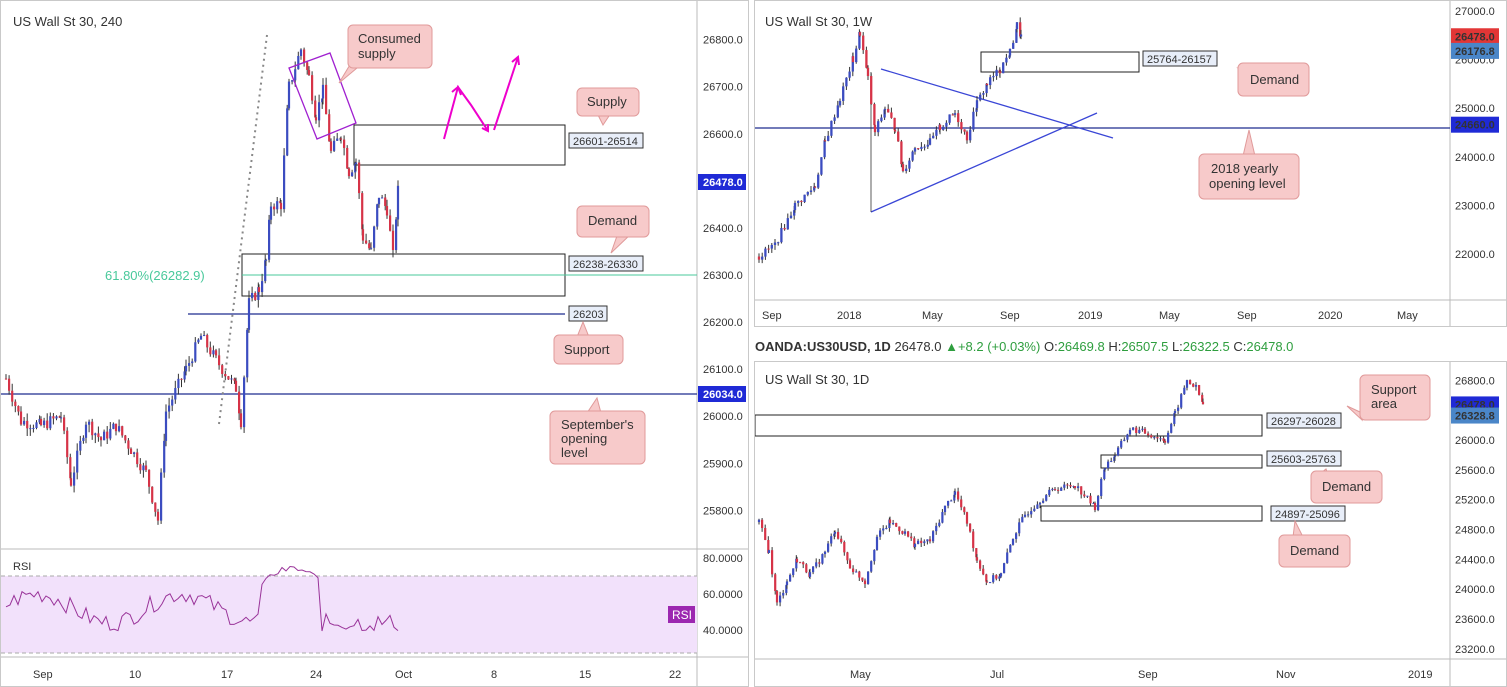 The image size is (1507, 687). What do you see at coordinates (1115, 346) in the screenshot?
I see `ohlc-h-label: H:` at bounding box center [1115, 346].